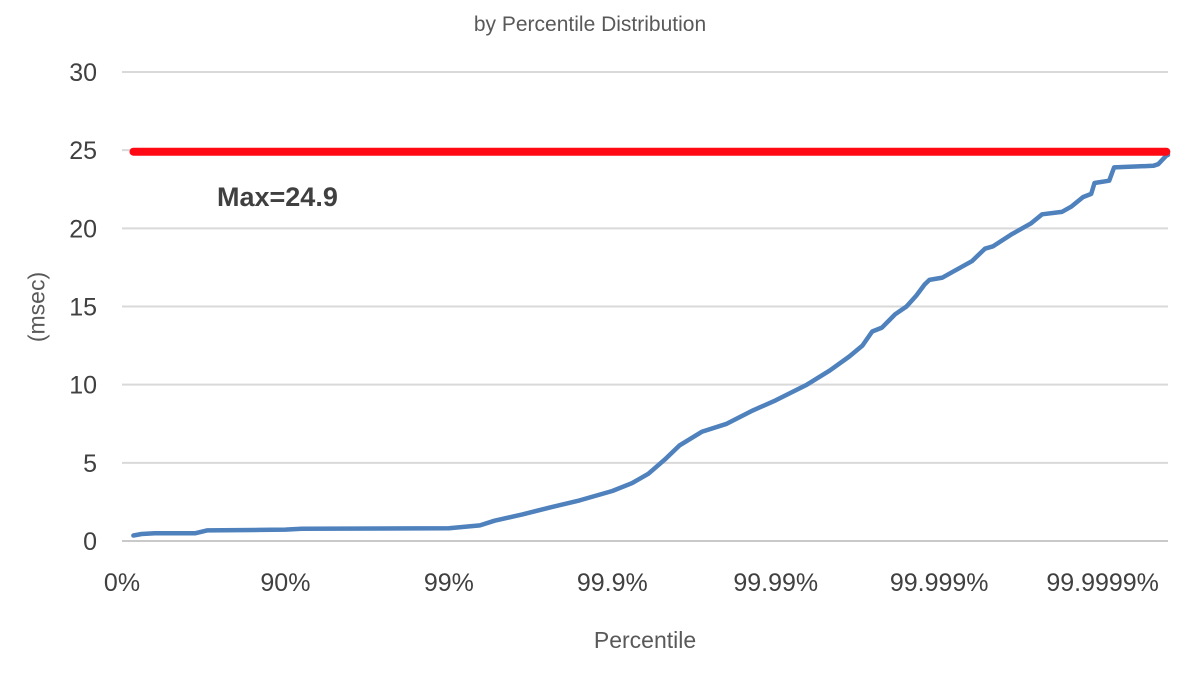 The height and width of the screenshot is (684, 1188). Describe the element at coordinates (939, 583) in the screenshot. I see `x-tick-label: 99.999%` at that location.